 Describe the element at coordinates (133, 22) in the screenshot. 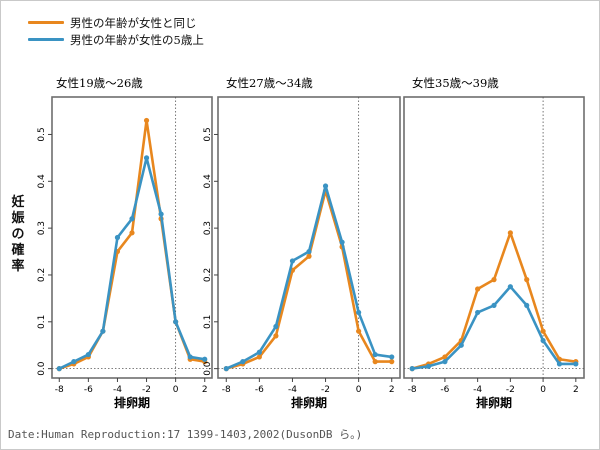

I see `legend-label-same-age: 男性の年齢が女性と同じ` at that location.